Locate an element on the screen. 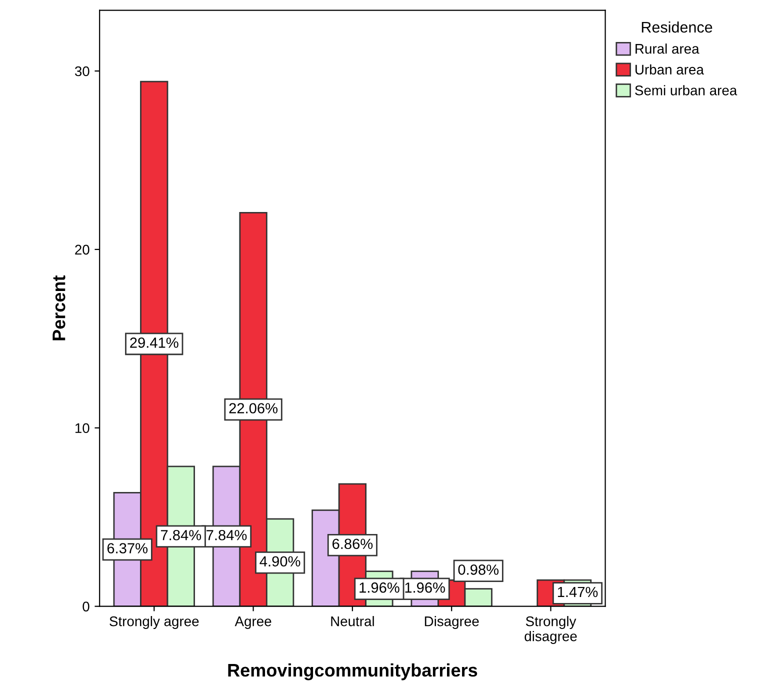 This screenshot has width=778, height=689. data-label: 6.37% is located at coordinates (127, 548).